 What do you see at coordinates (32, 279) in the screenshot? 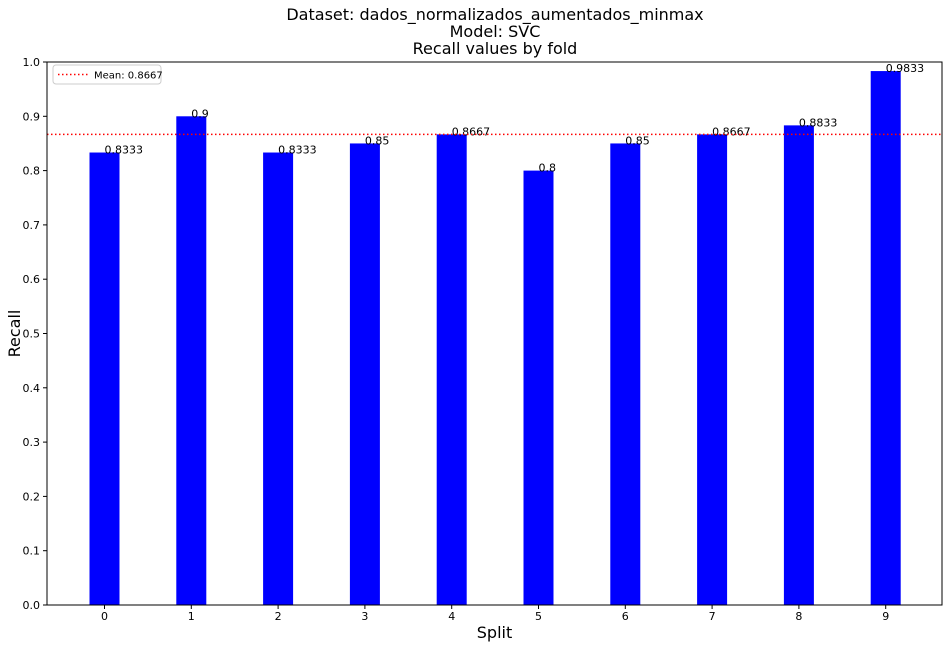
I see `y-tick-label: 0.6` at bounding box center [32, 279].